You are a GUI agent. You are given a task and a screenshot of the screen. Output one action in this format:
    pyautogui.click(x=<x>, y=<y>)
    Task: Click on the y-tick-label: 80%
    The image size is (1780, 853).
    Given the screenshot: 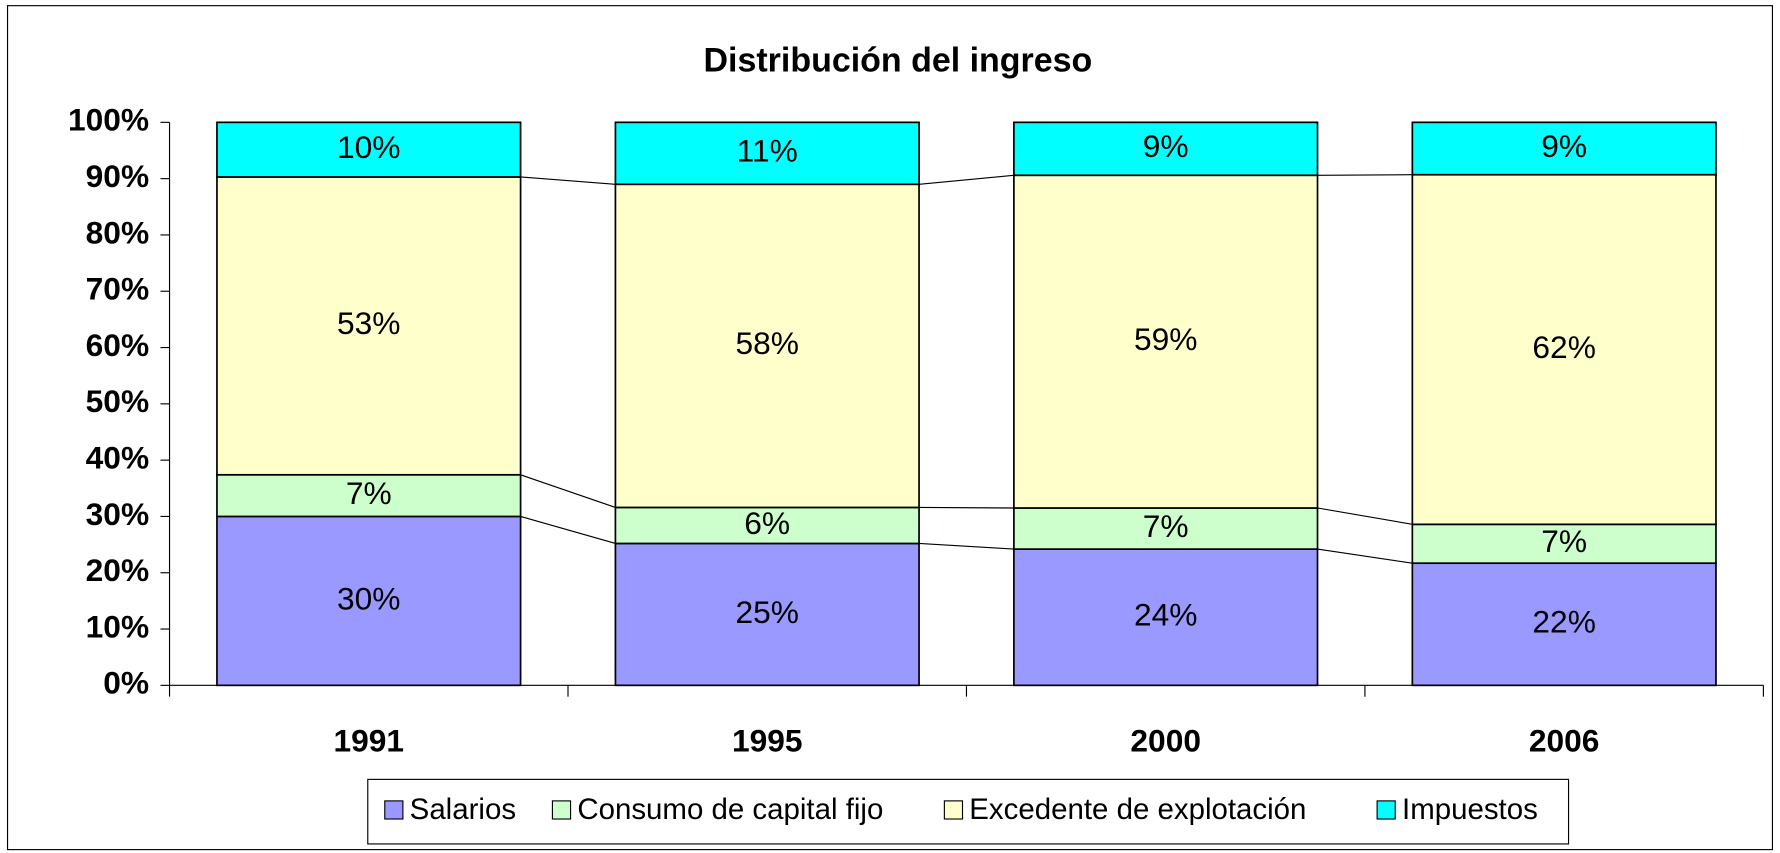 What is the action you would take?
    pyautogui.click(x=117, y=232)
    